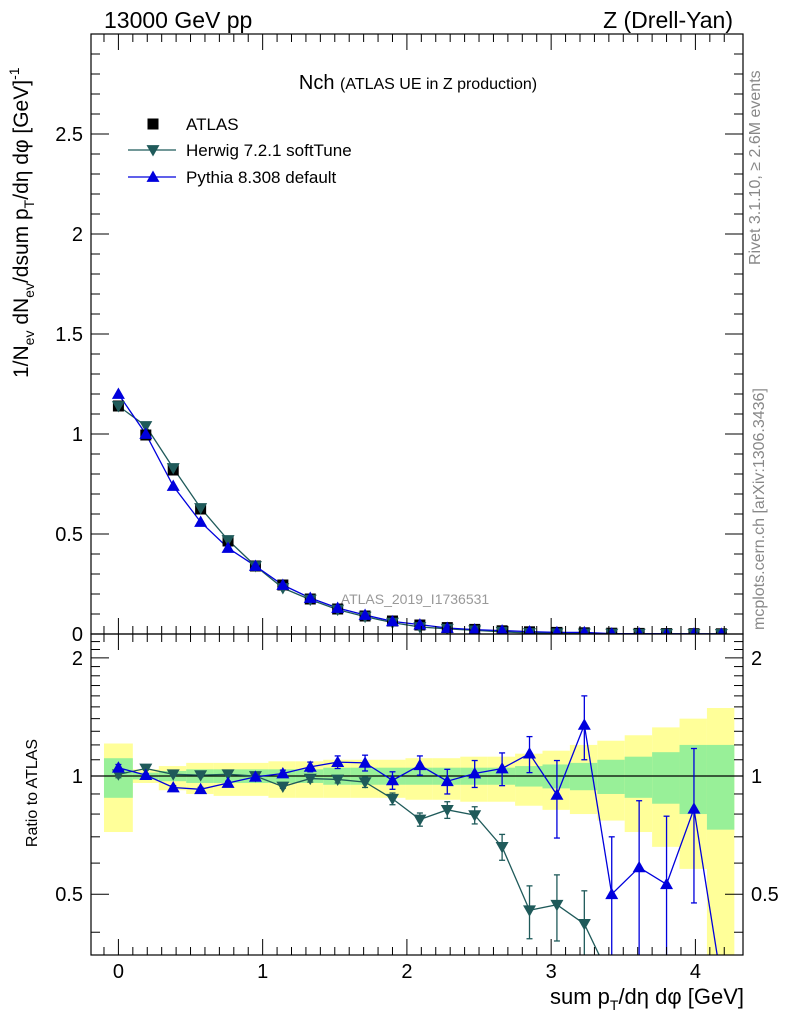  Describe the element at coordinates (153, 176) in the screenshot. I see `legend-pythia-marker` at that location.